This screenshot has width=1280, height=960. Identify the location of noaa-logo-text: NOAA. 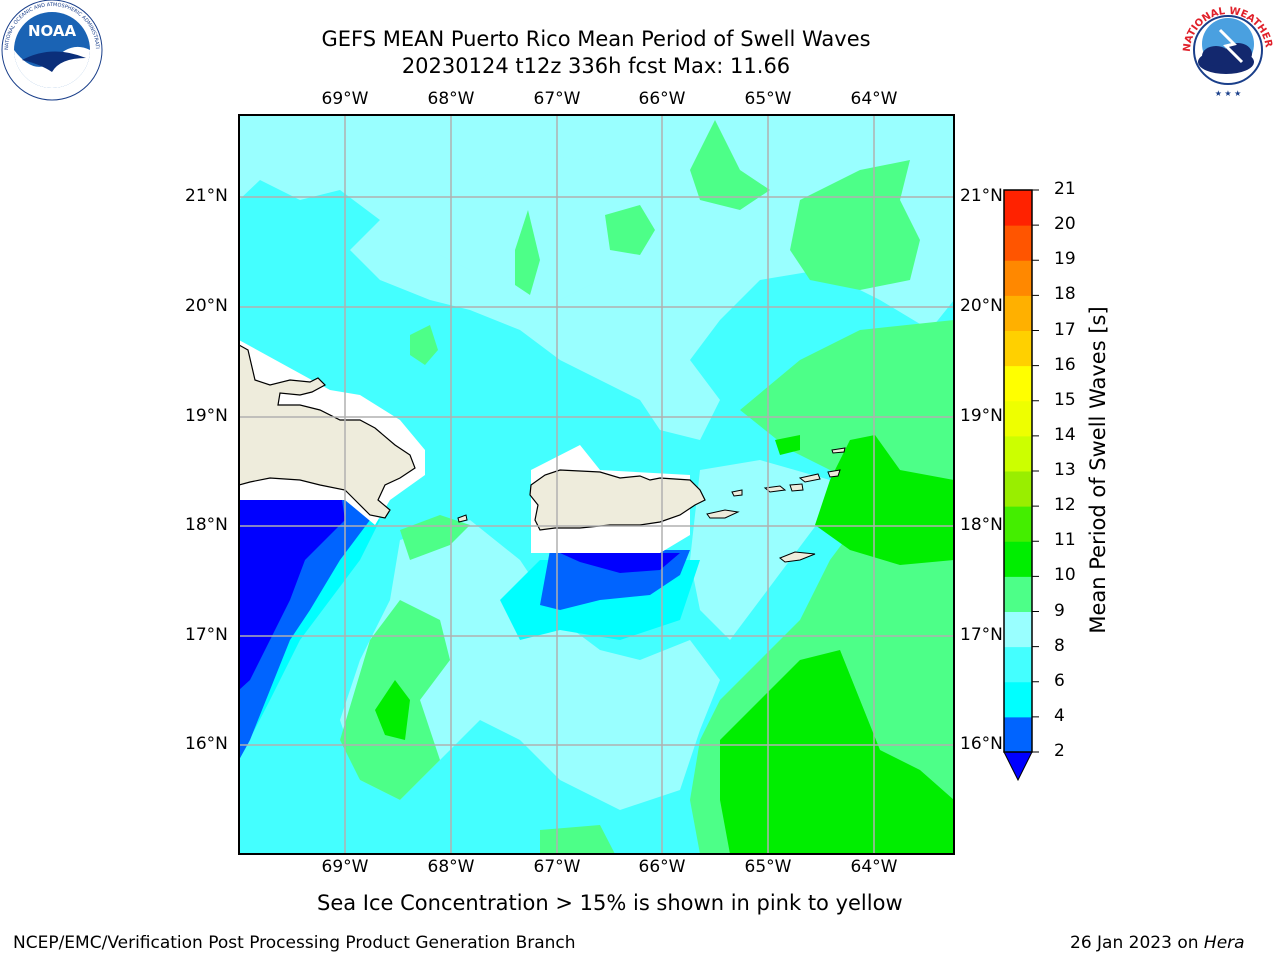
(52, 31).